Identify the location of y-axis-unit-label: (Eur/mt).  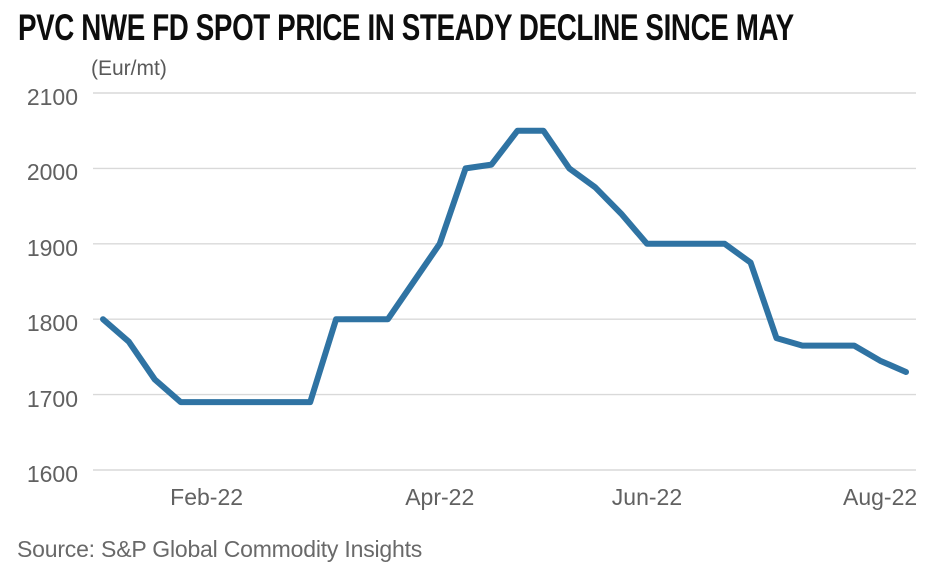
(129, 68).